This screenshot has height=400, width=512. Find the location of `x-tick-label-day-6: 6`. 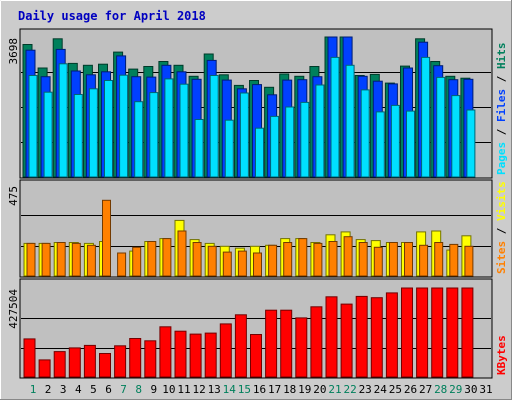

x-tick-label-day-6: 6 is located at coordinates (108, 389).